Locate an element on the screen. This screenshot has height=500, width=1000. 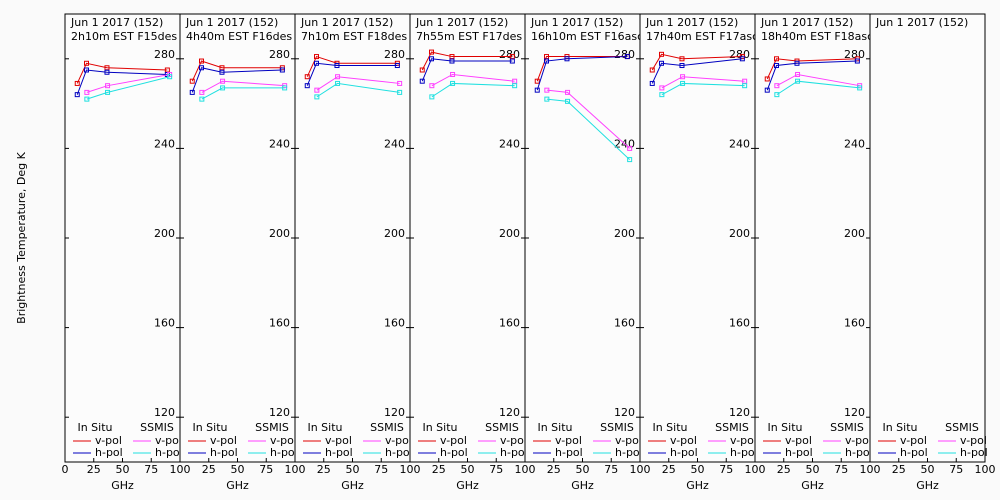
panel-subtitle: 4h40m EST F16des is located at coordinates (239, 36).